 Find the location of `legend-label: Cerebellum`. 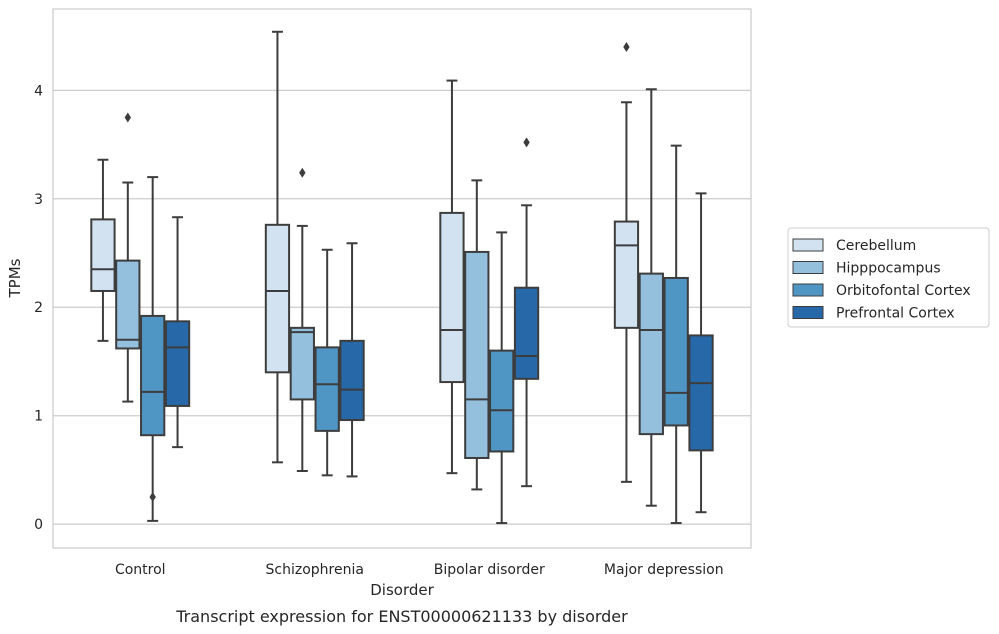

legend-label: Cerebellum is located at coordinates (876, 246).